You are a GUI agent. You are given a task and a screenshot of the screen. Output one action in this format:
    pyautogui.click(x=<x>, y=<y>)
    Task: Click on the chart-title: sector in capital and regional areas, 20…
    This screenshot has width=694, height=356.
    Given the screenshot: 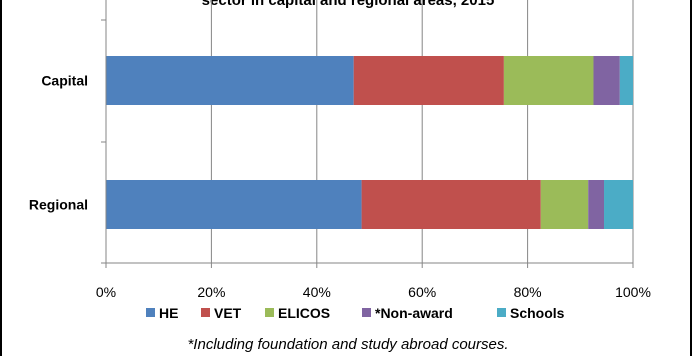 What is the action you would take?
    pyautogui.click(x=348, y=4)
    